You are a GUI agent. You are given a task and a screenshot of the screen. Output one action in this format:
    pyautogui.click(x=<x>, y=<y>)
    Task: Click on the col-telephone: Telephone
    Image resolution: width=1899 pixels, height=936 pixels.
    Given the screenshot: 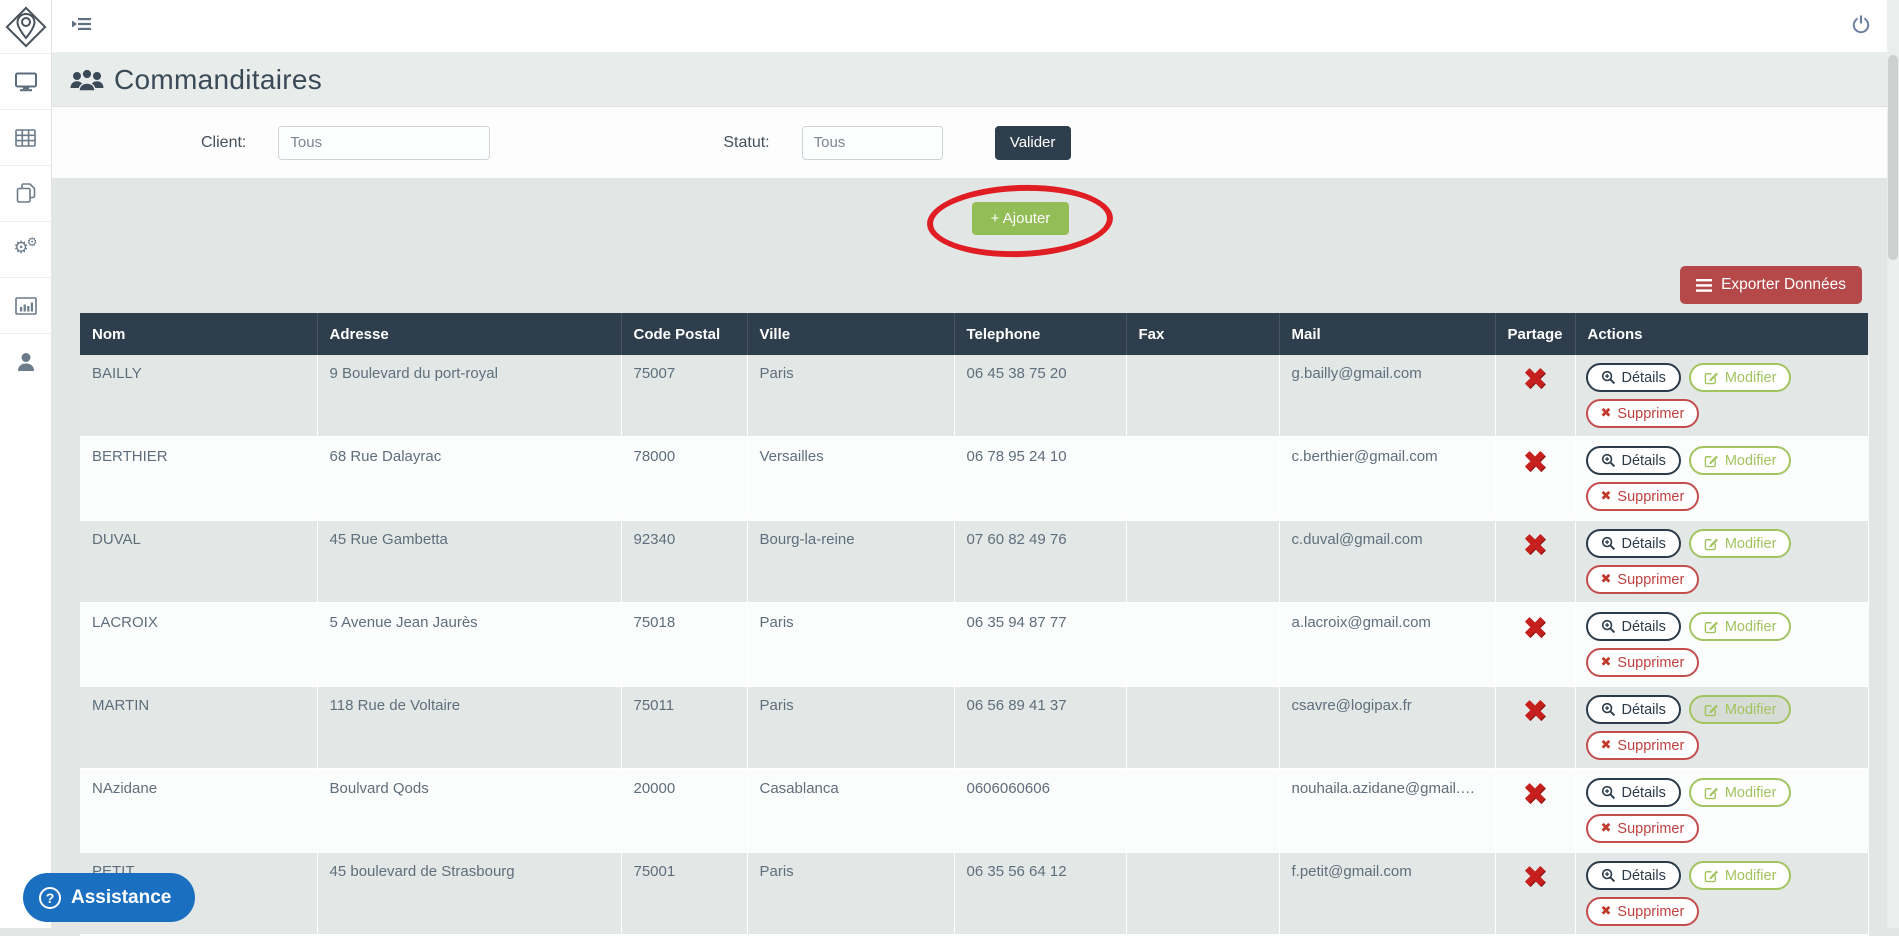 What is the action you would take?
    pyautogui.click(x=1040, y=334)
    